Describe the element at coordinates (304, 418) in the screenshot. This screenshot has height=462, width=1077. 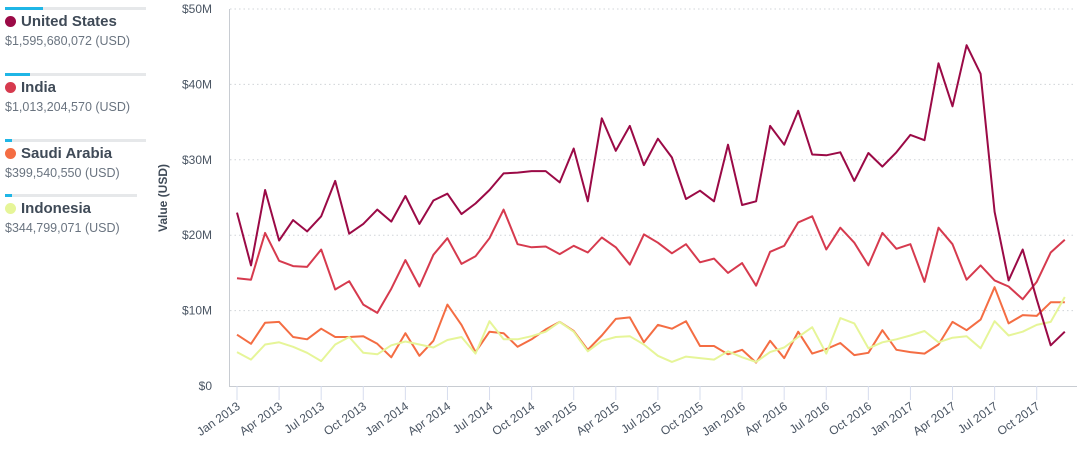
I see `x-tick-label: Jul 2013` at that location.